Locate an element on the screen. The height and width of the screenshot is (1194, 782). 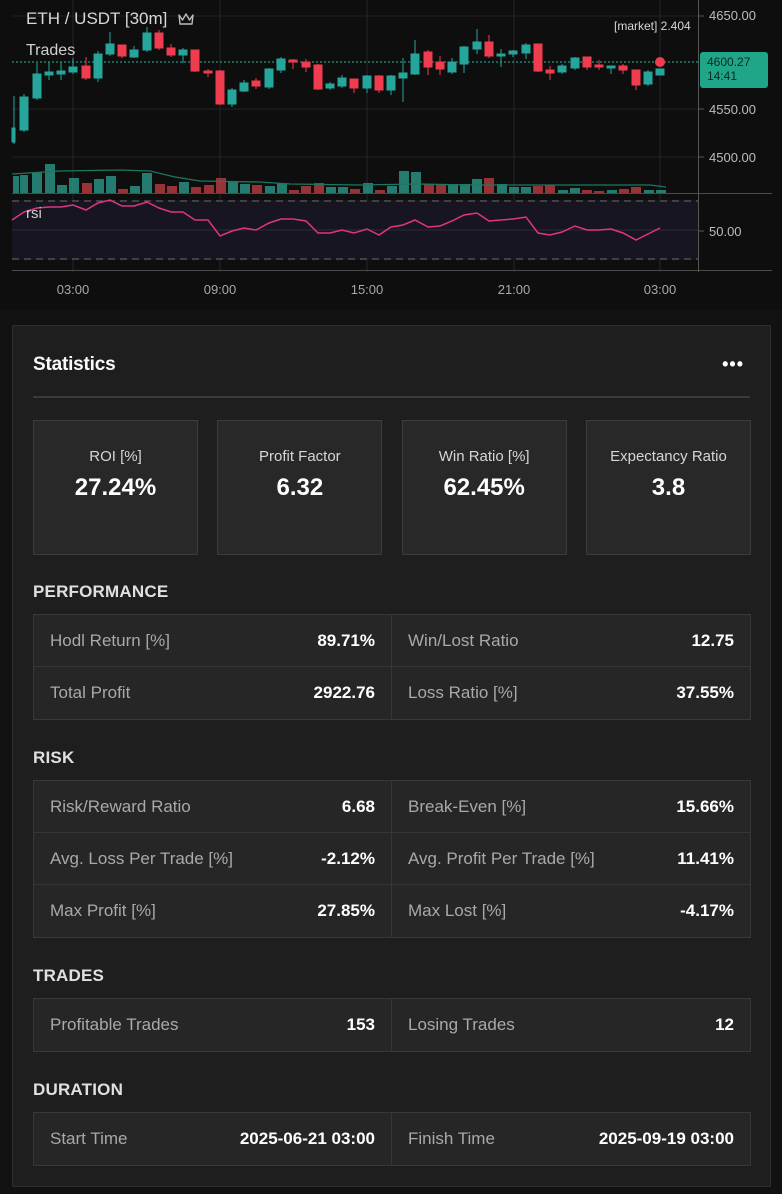
trades-grid: Profitable Trades 153 Losing Trades 12 is located at coordinates (392, 1025).